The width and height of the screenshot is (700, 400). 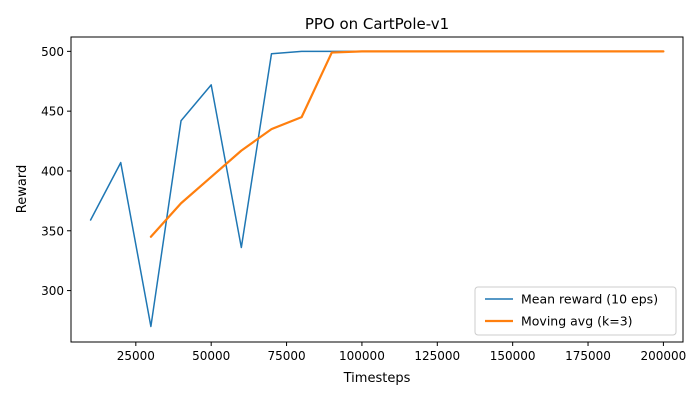 What do you see at coordinates (513, 356) in the screenshot?
I see `x-tick-label: 150000` at bounding box center [513, 356].